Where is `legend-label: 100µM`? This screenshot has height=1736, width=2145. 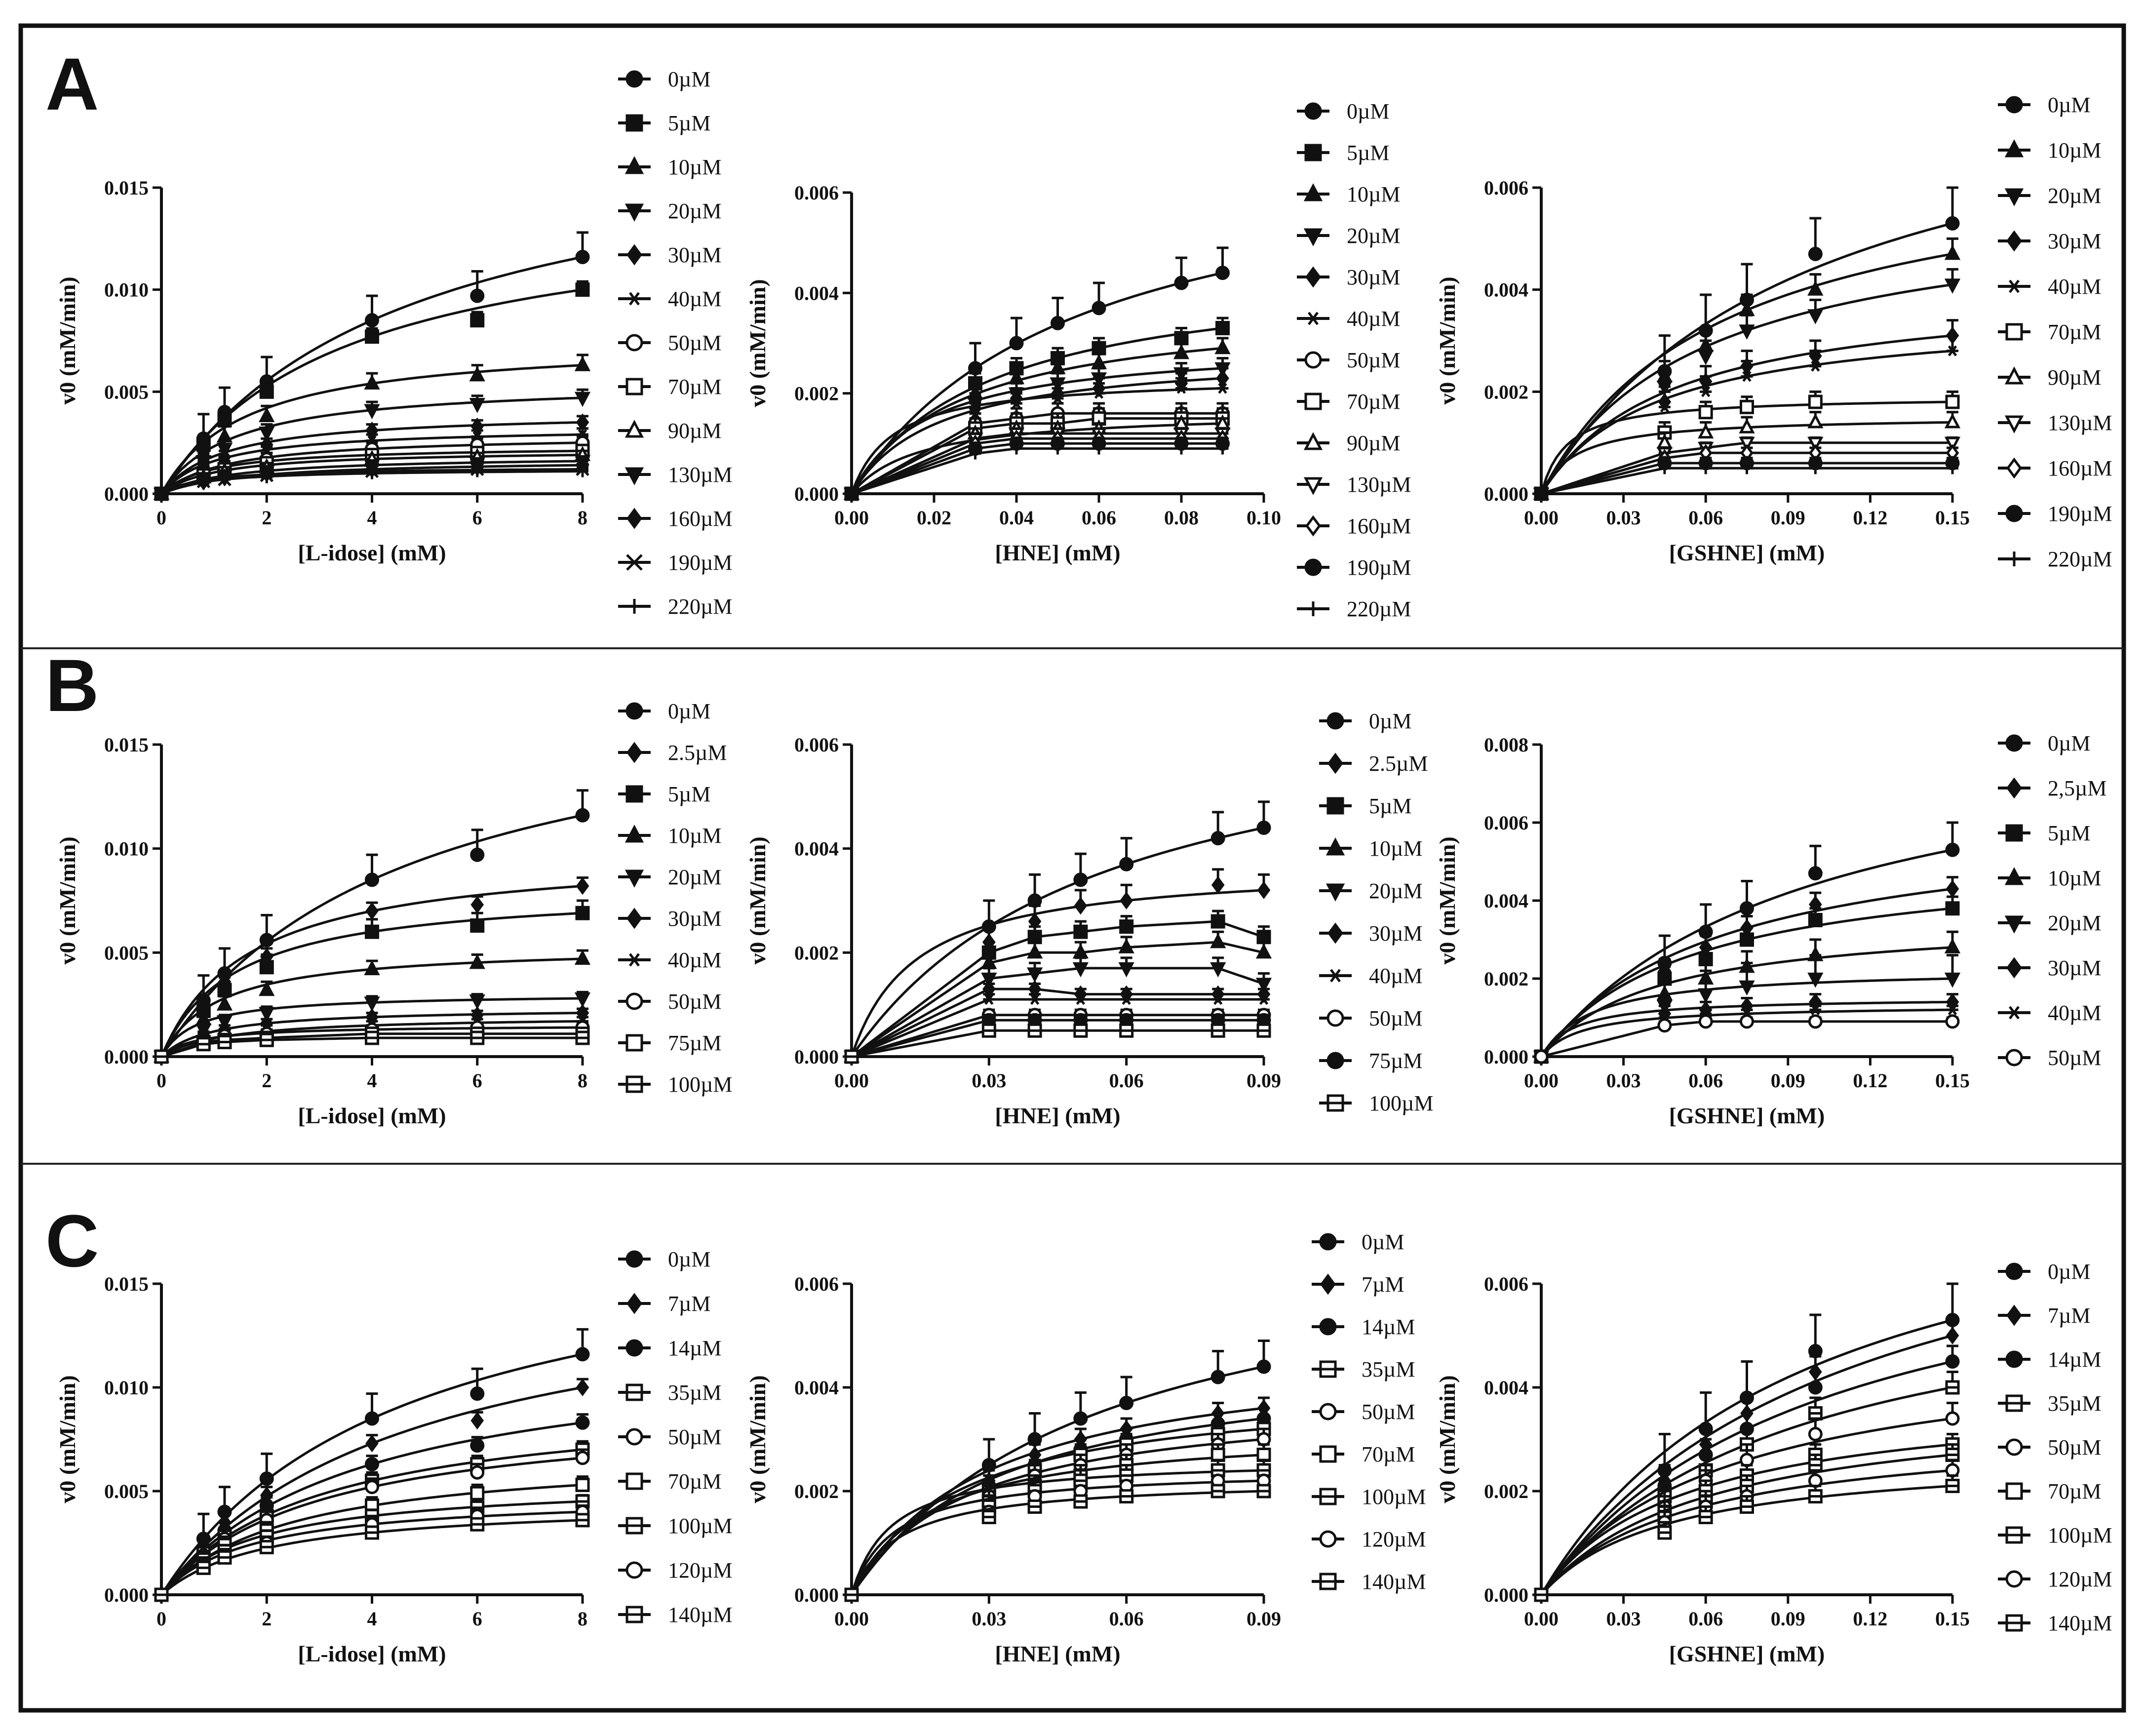
legend-label: 100µM is located at coordinates (1394, 1497).